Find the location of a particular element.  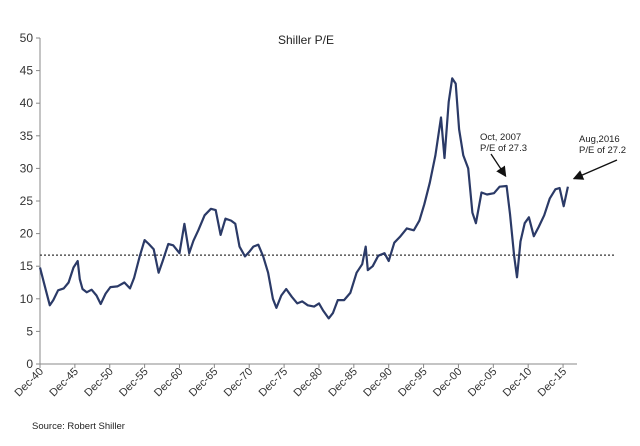

y-tick-label: 10 is located at coordinates (27, 299).